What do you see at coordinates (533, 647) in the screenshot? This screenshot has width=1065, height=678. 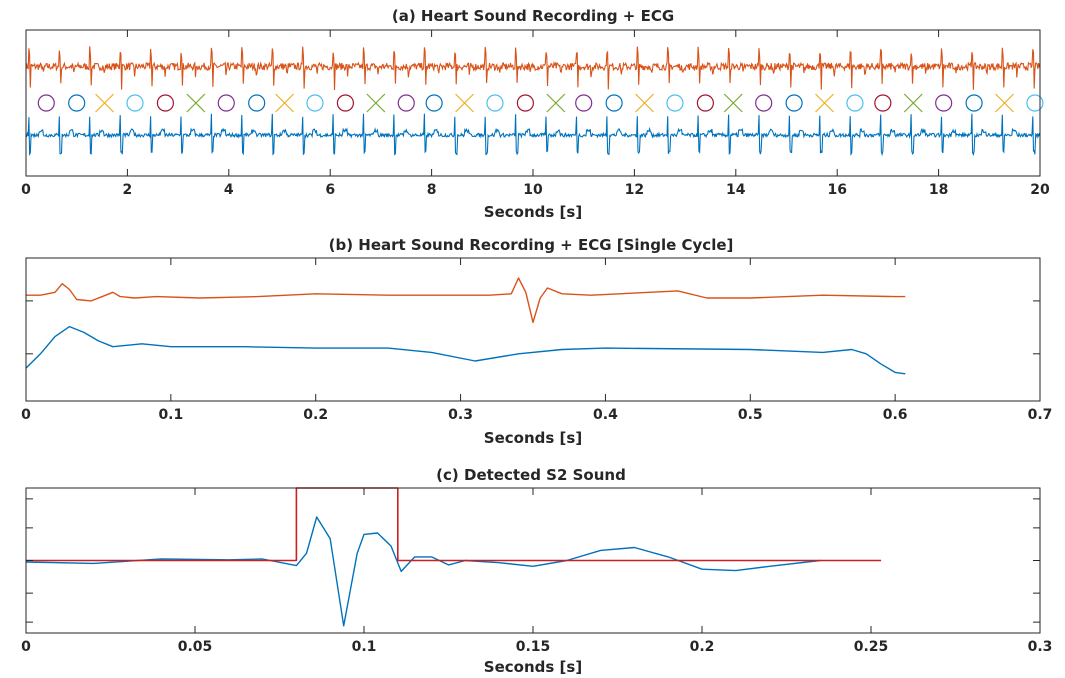 I see `x-tick-label: 0.15` at bounding box center [533, 647].